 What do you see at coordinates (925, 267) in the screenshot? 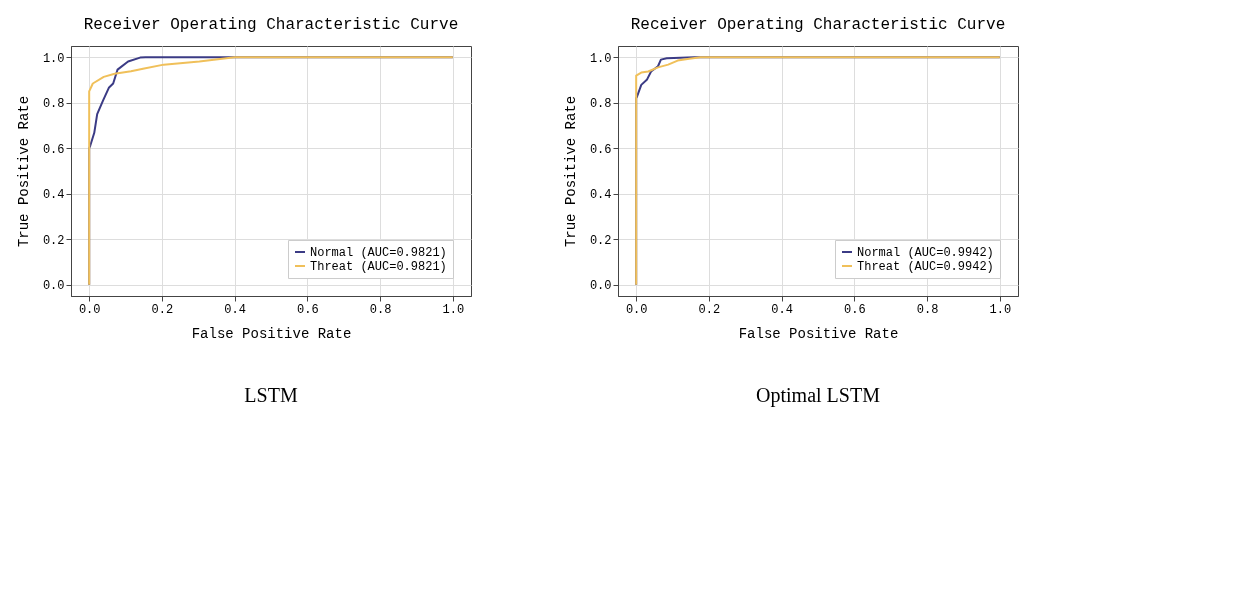
I see `legend-label: Threat (AUC=0.9942)` at bounding box center [925, 267].